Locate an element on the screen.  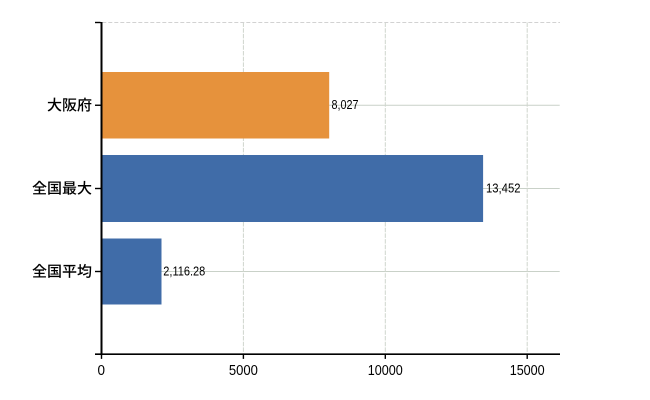
svg-text: 2,116.28 is located at coordinates (184, 272).